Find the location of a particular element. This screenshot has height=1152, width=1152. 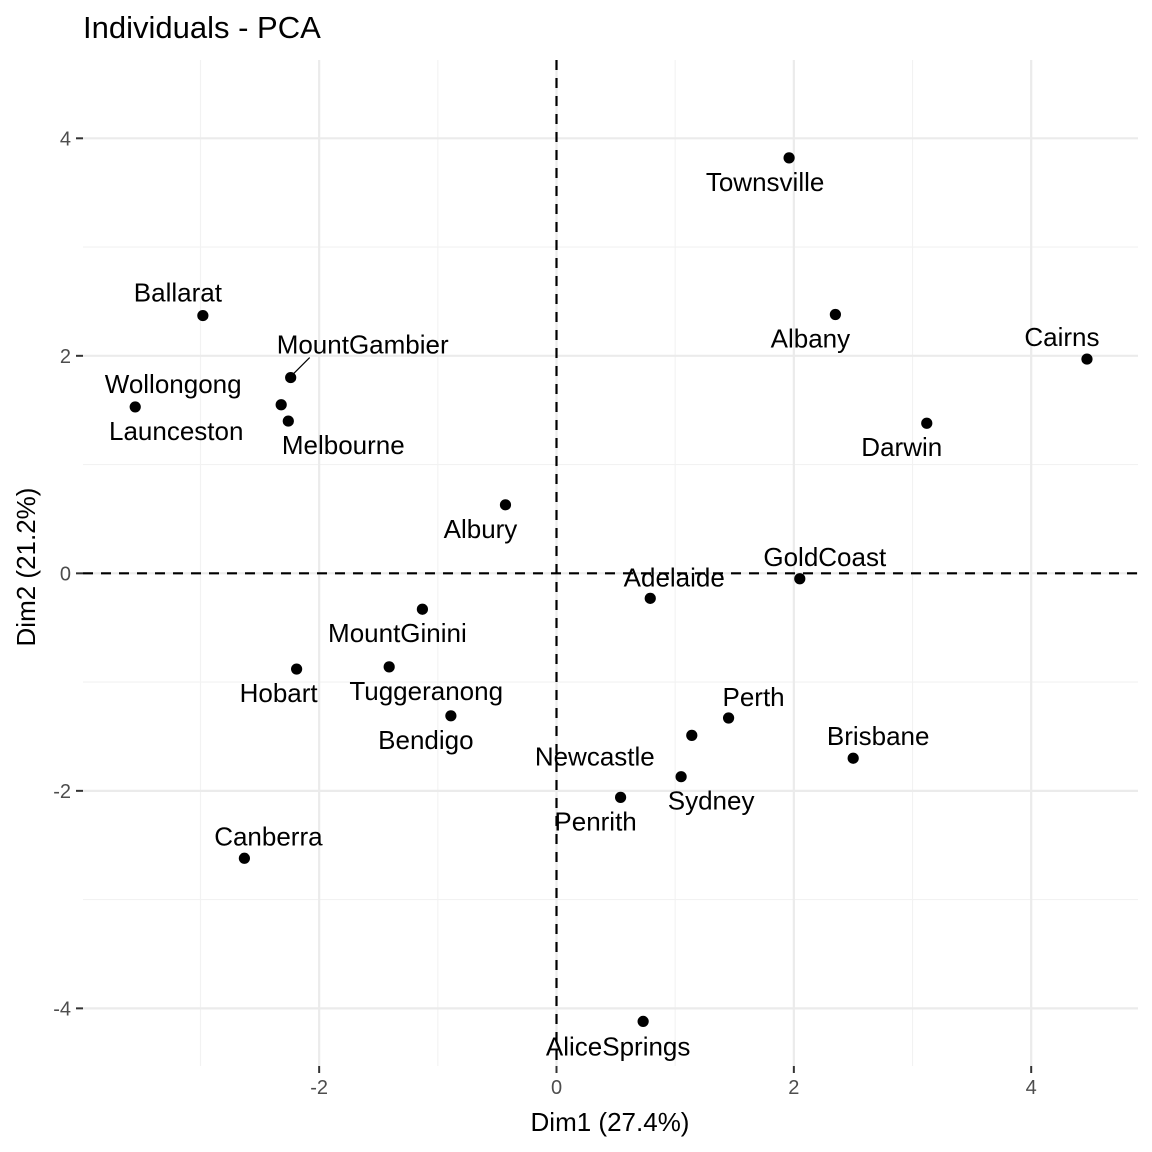

point-label: Wollongong is located at coordinates (173, 384).